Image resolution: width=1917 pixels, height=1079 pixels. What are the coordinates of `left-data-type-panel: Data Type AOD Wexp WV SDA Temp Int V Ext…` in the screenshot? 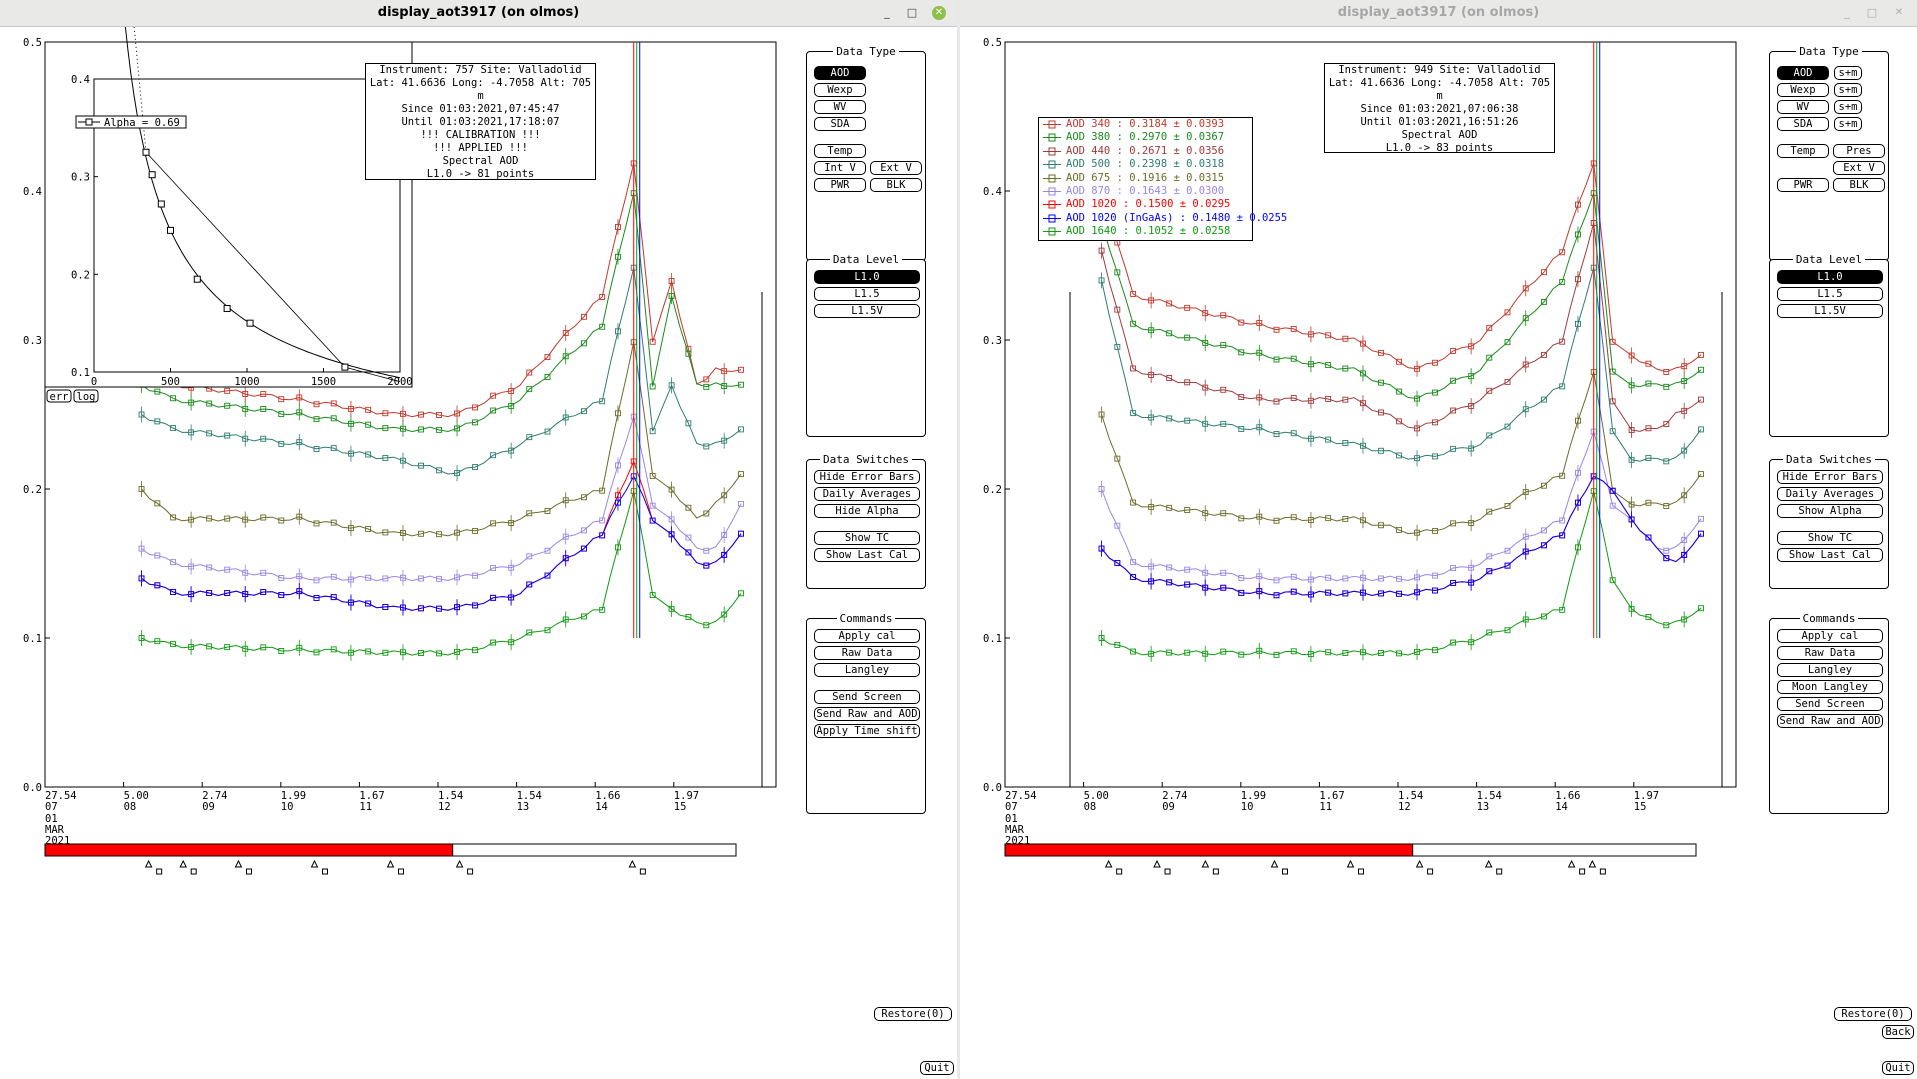 It's located at (866, 153).